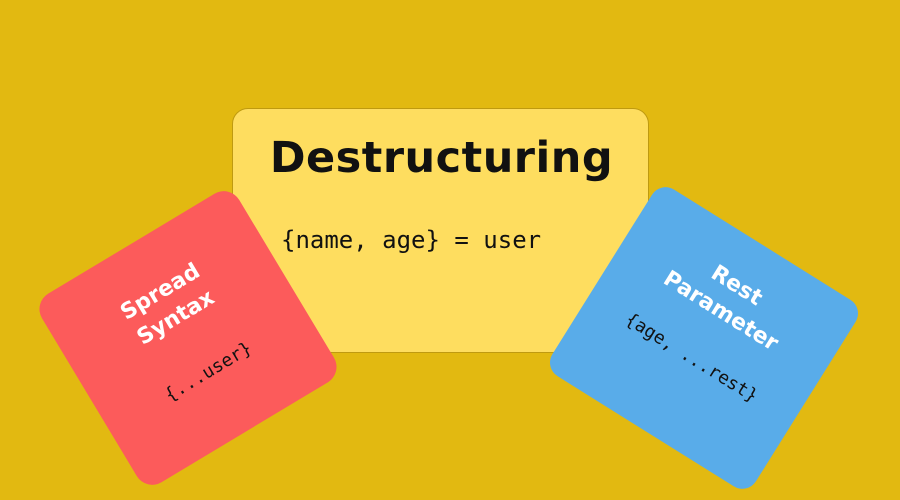 The image size is (900, 500). Describe the element at coordinates (441, 158) in the screenshot. I see `card-title: Destructuring` at that location.